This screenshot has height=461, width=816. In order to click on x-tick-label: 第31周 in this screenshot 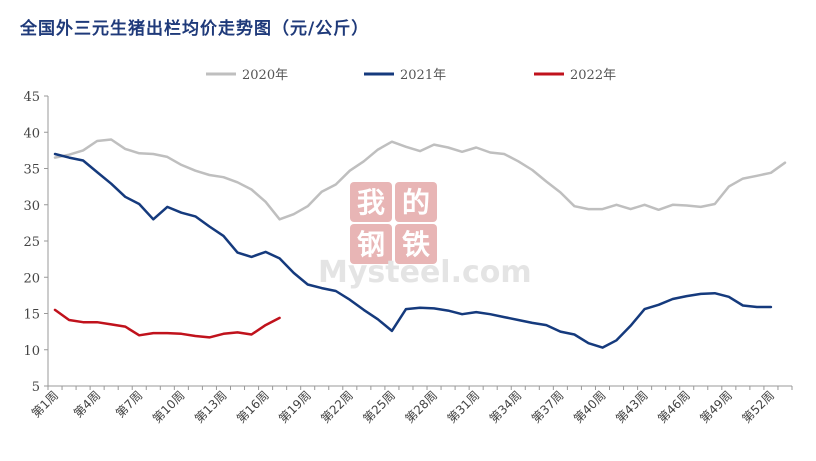, I will do `click(464, 407)`.